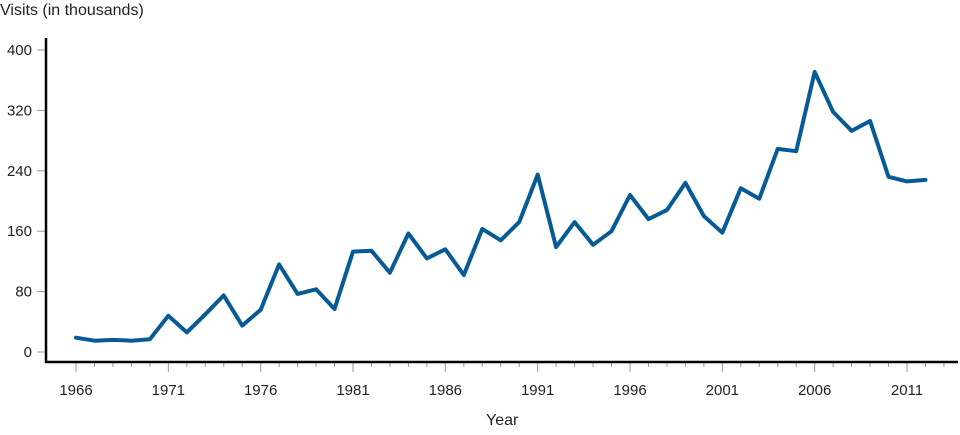 This screenshot has width=960, height=435. What do you see at coordinates (537, 390) in the screenshot?
I see `x-tick-label: 1991` at bounding box center [537, 390].